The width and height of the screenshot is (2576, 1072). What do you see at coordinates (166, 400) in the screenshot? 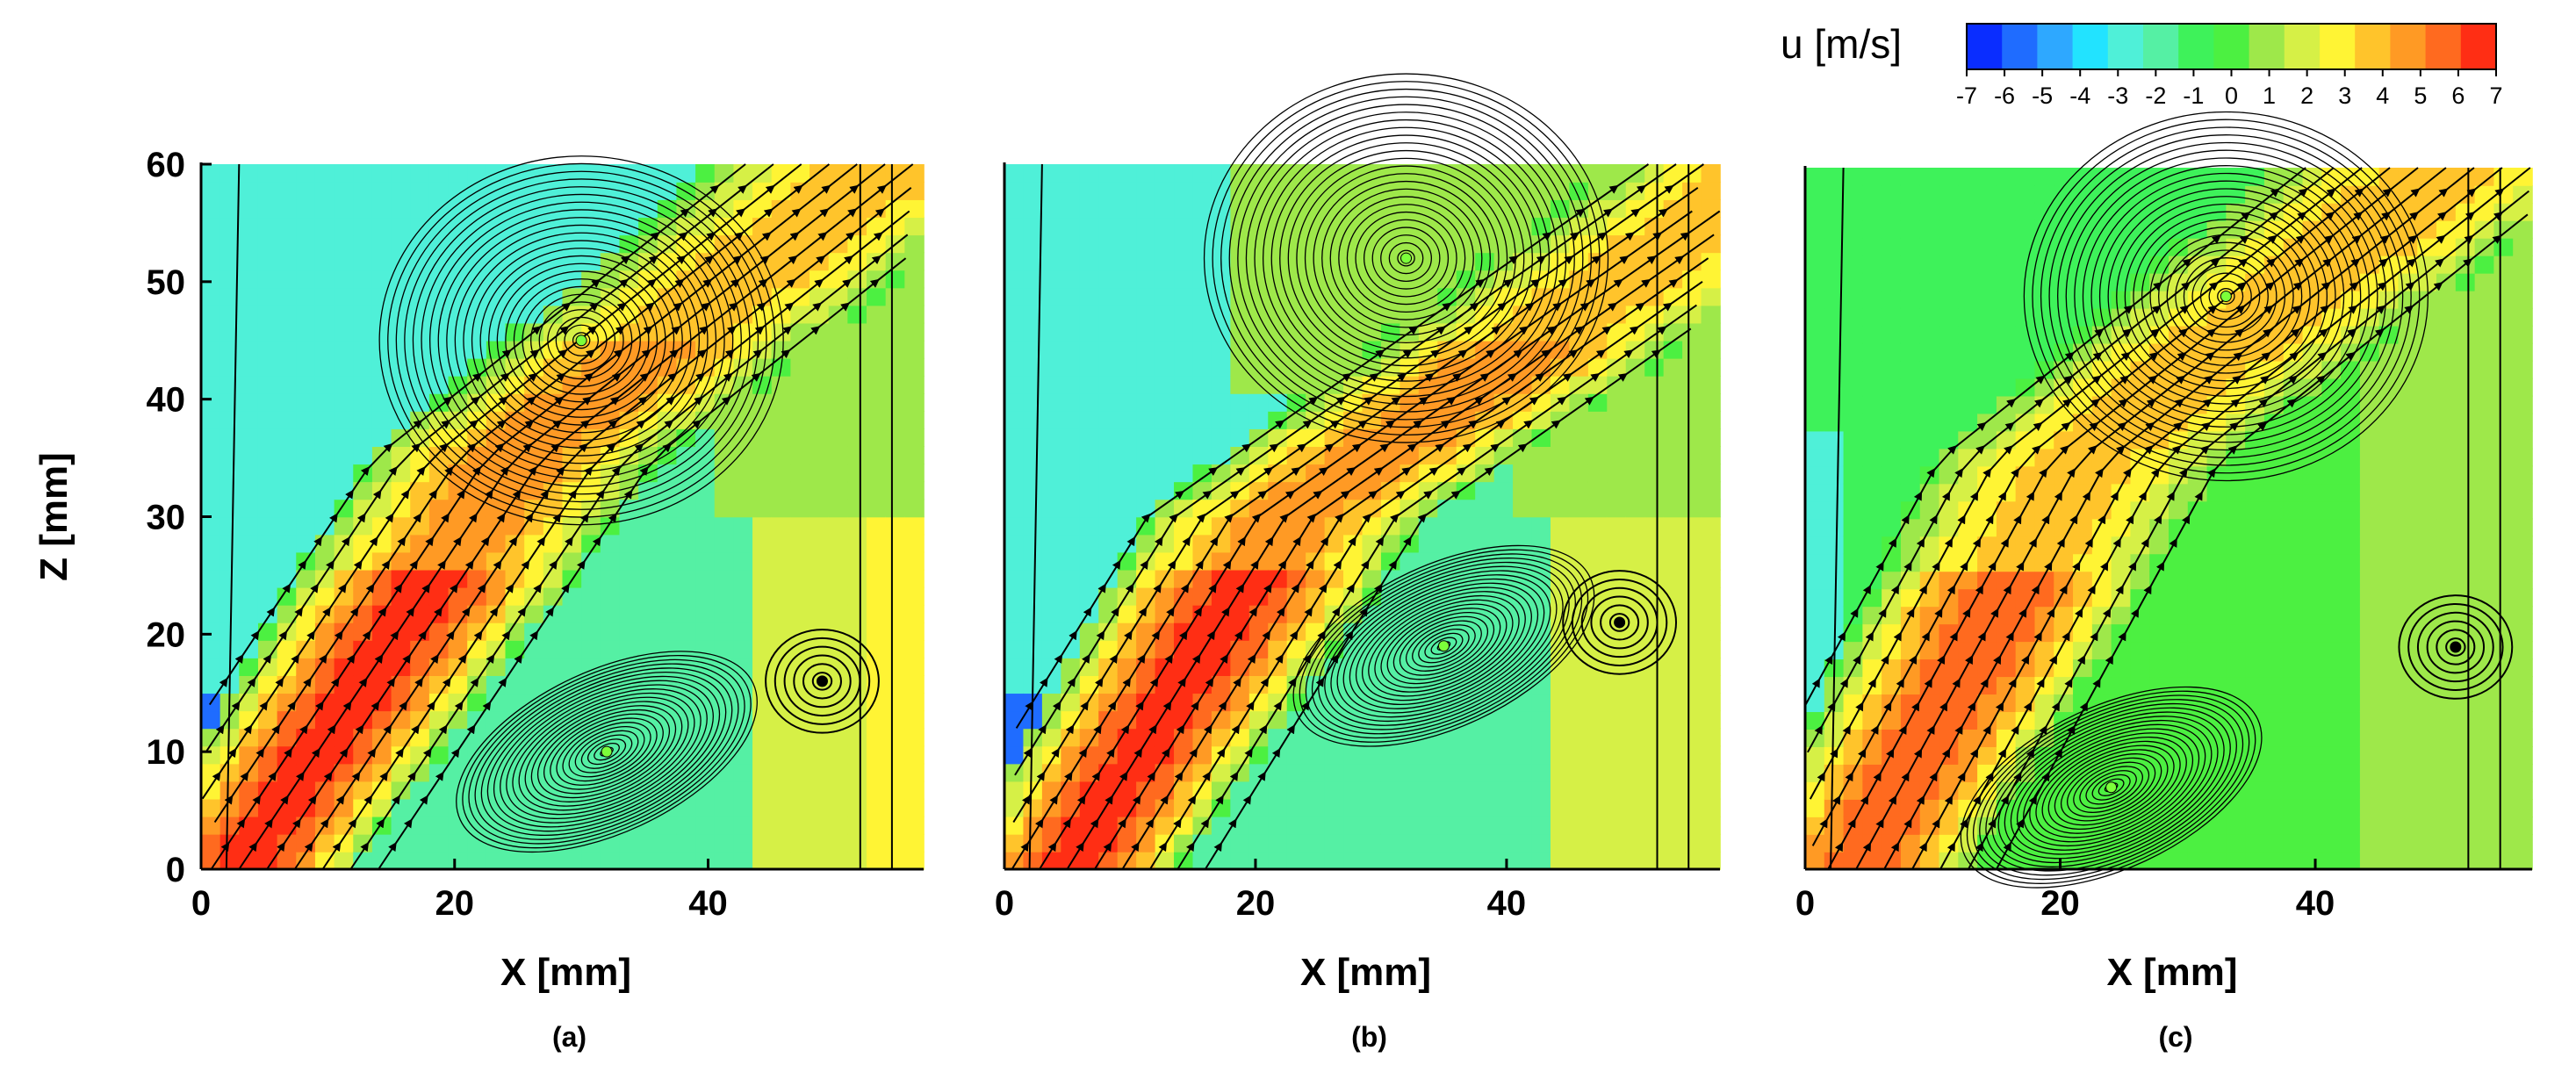
I see `y-tick-label: 40` at bounding box center [166, 400].